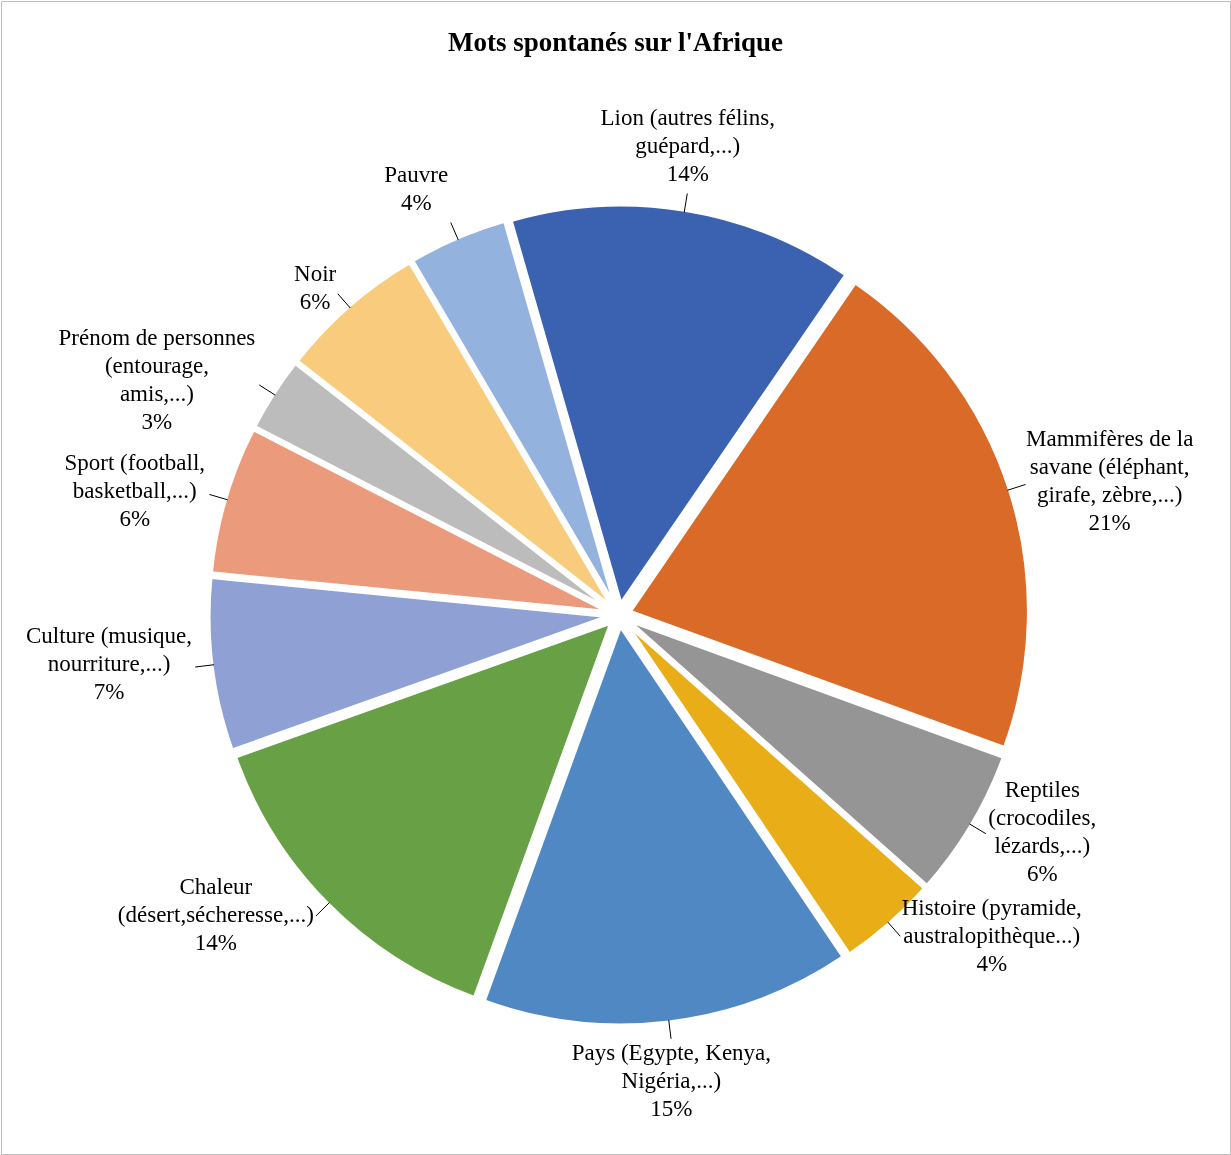  Describe the element at coordinates (1110, 466) in the screenshot. I see `slice-label: Mammifères de la savane (éléphant, girafe, zèbre,...)` at that location.